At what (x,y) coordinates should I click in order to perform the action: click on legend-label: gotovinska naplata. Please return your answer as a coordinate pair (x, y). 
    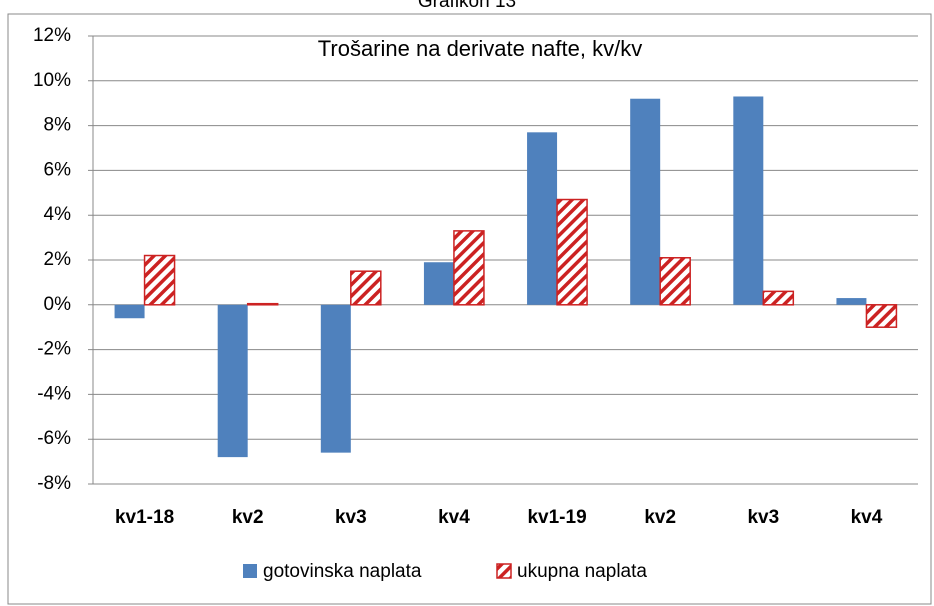
    Looking at the image, I should click on (342, 571).